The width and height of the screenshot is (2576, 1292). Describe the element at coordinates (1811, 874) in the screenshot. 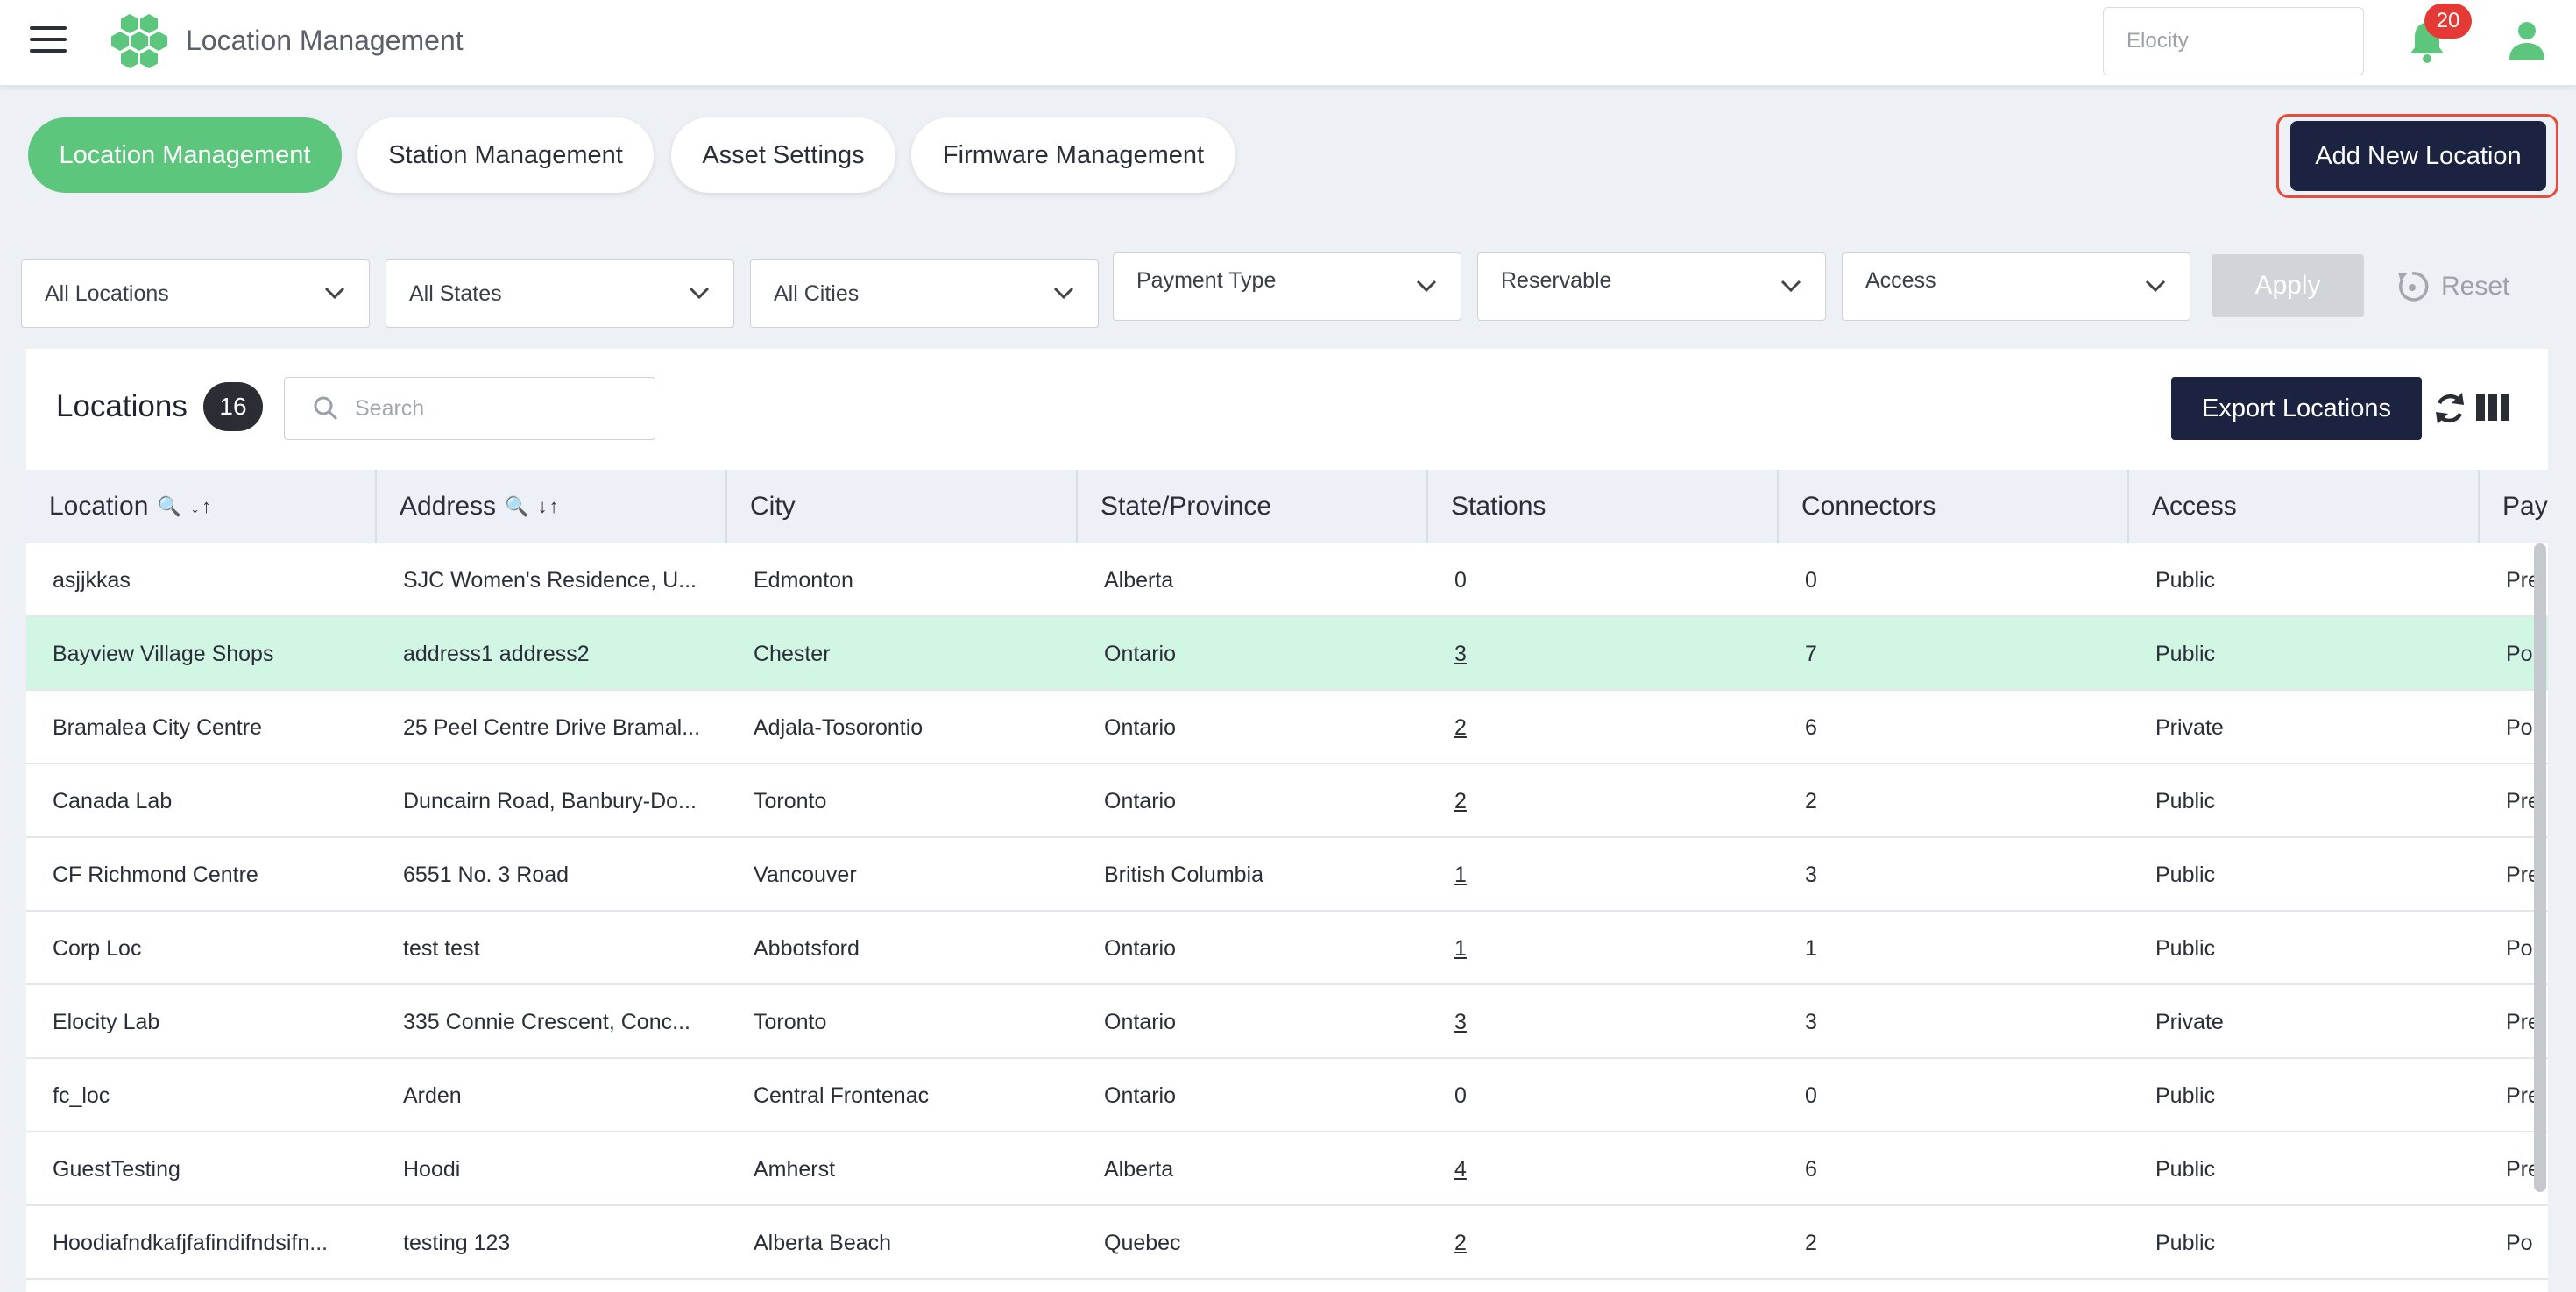

I see `cell-connectors: 3` at that location.